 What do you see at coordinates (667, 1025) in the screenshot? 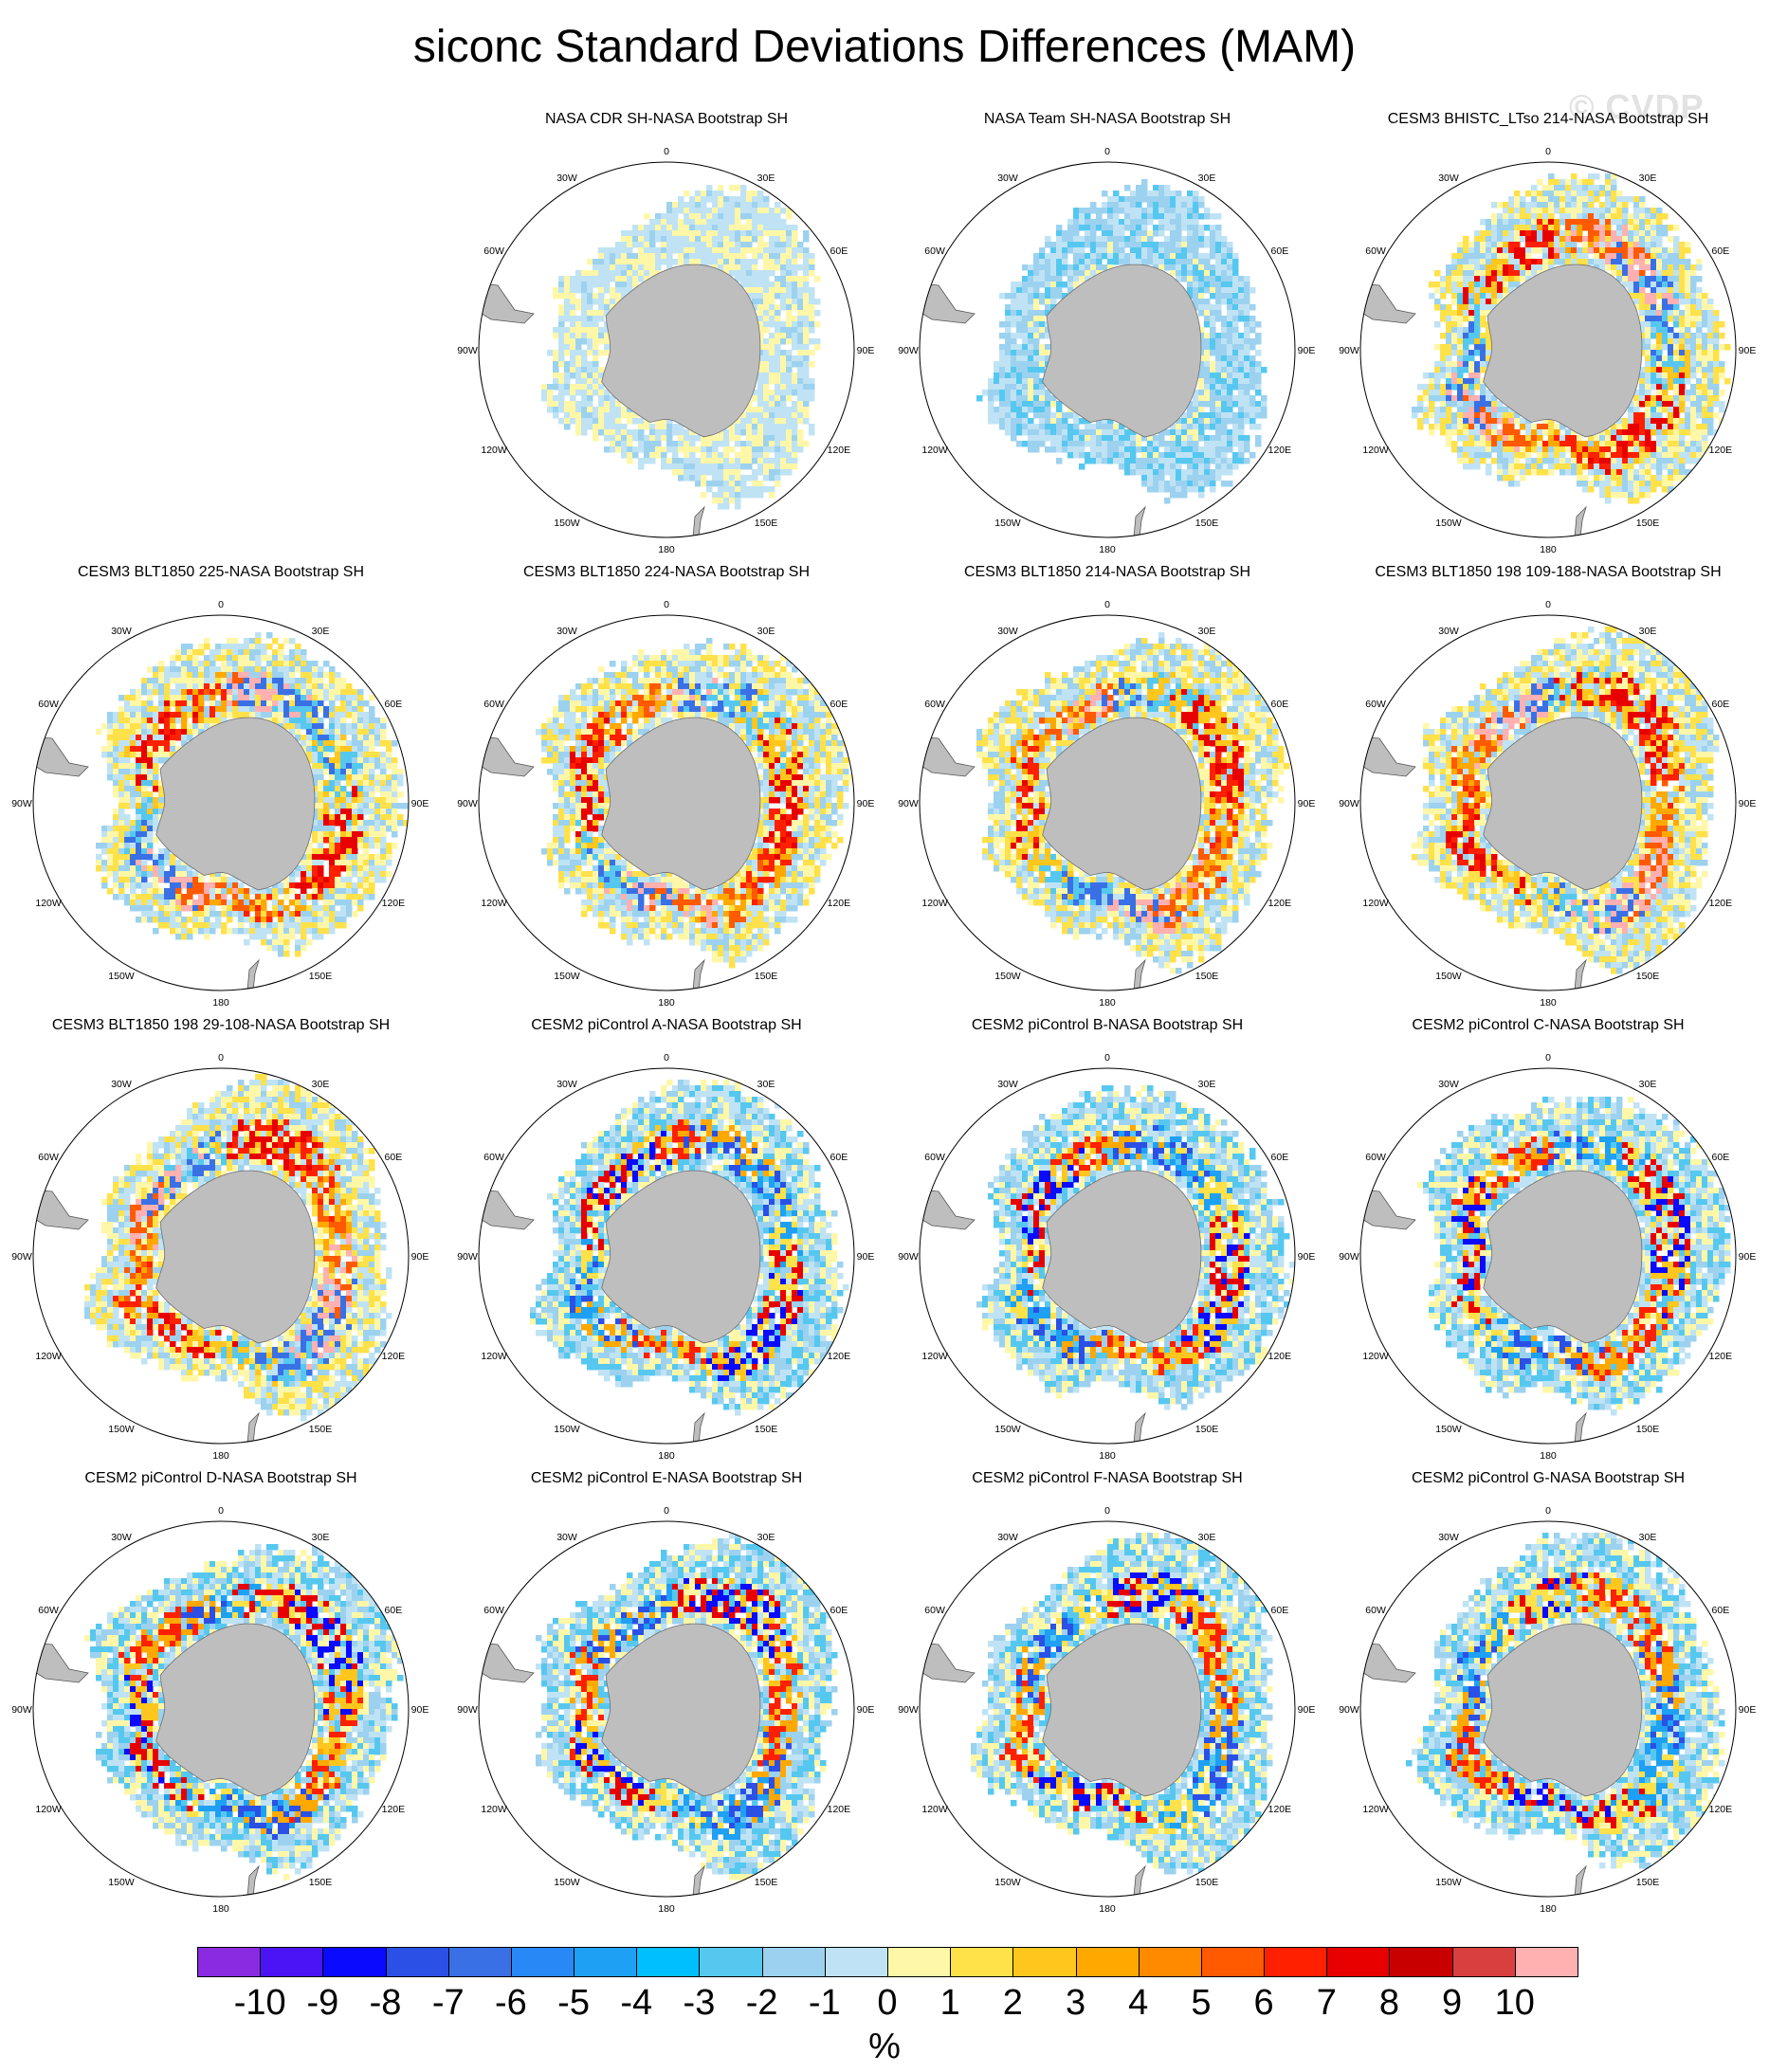
I see `panel-title: CESM2 piControl A-NASA Bootstrap SH` at bounding box center [667, 1025].